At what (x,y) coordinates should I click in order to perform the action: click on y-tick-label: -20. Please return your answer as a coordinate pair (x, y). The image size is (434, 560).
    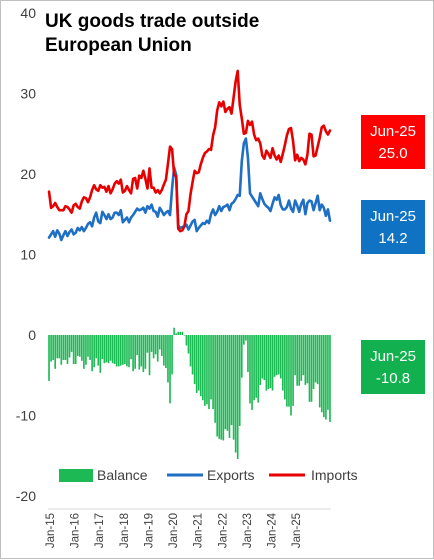
    Looking at the image, I should click on (26, 496).